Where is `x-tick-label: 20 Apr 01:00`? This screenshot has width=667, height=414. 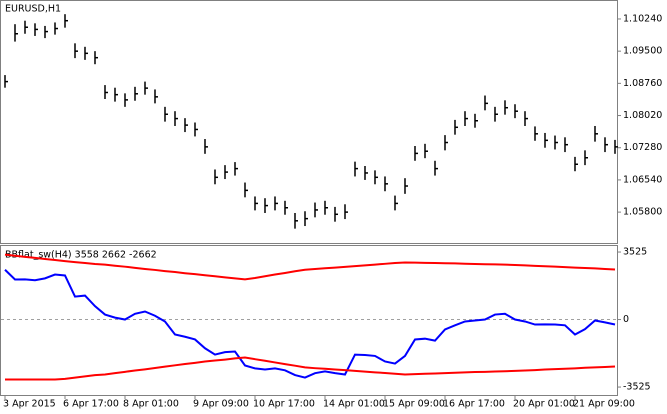
x-tick-label: 20 Apr 01:00 is located at coordinates (544, 404).